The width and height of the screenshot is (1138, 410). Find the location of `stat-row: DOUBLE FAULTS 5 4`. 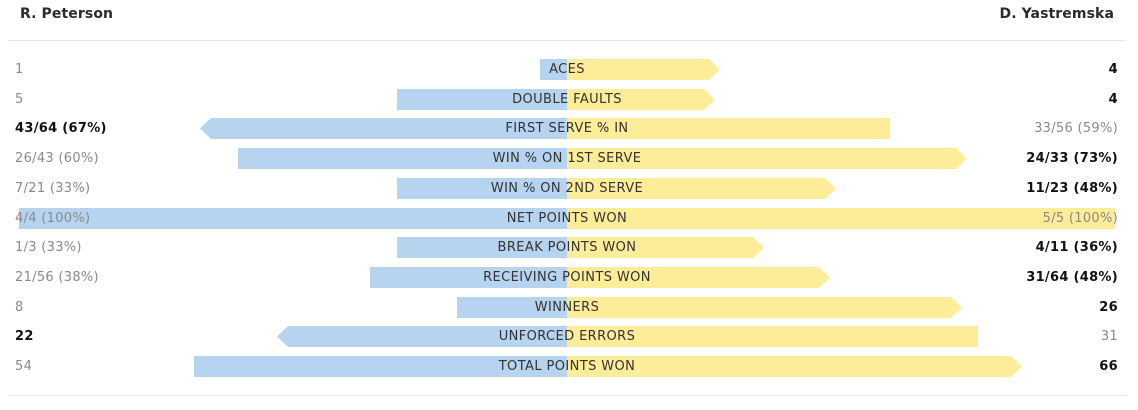

stat-row: DOUBLE FAULTS 5 4 is located at coordinates (569, 99).